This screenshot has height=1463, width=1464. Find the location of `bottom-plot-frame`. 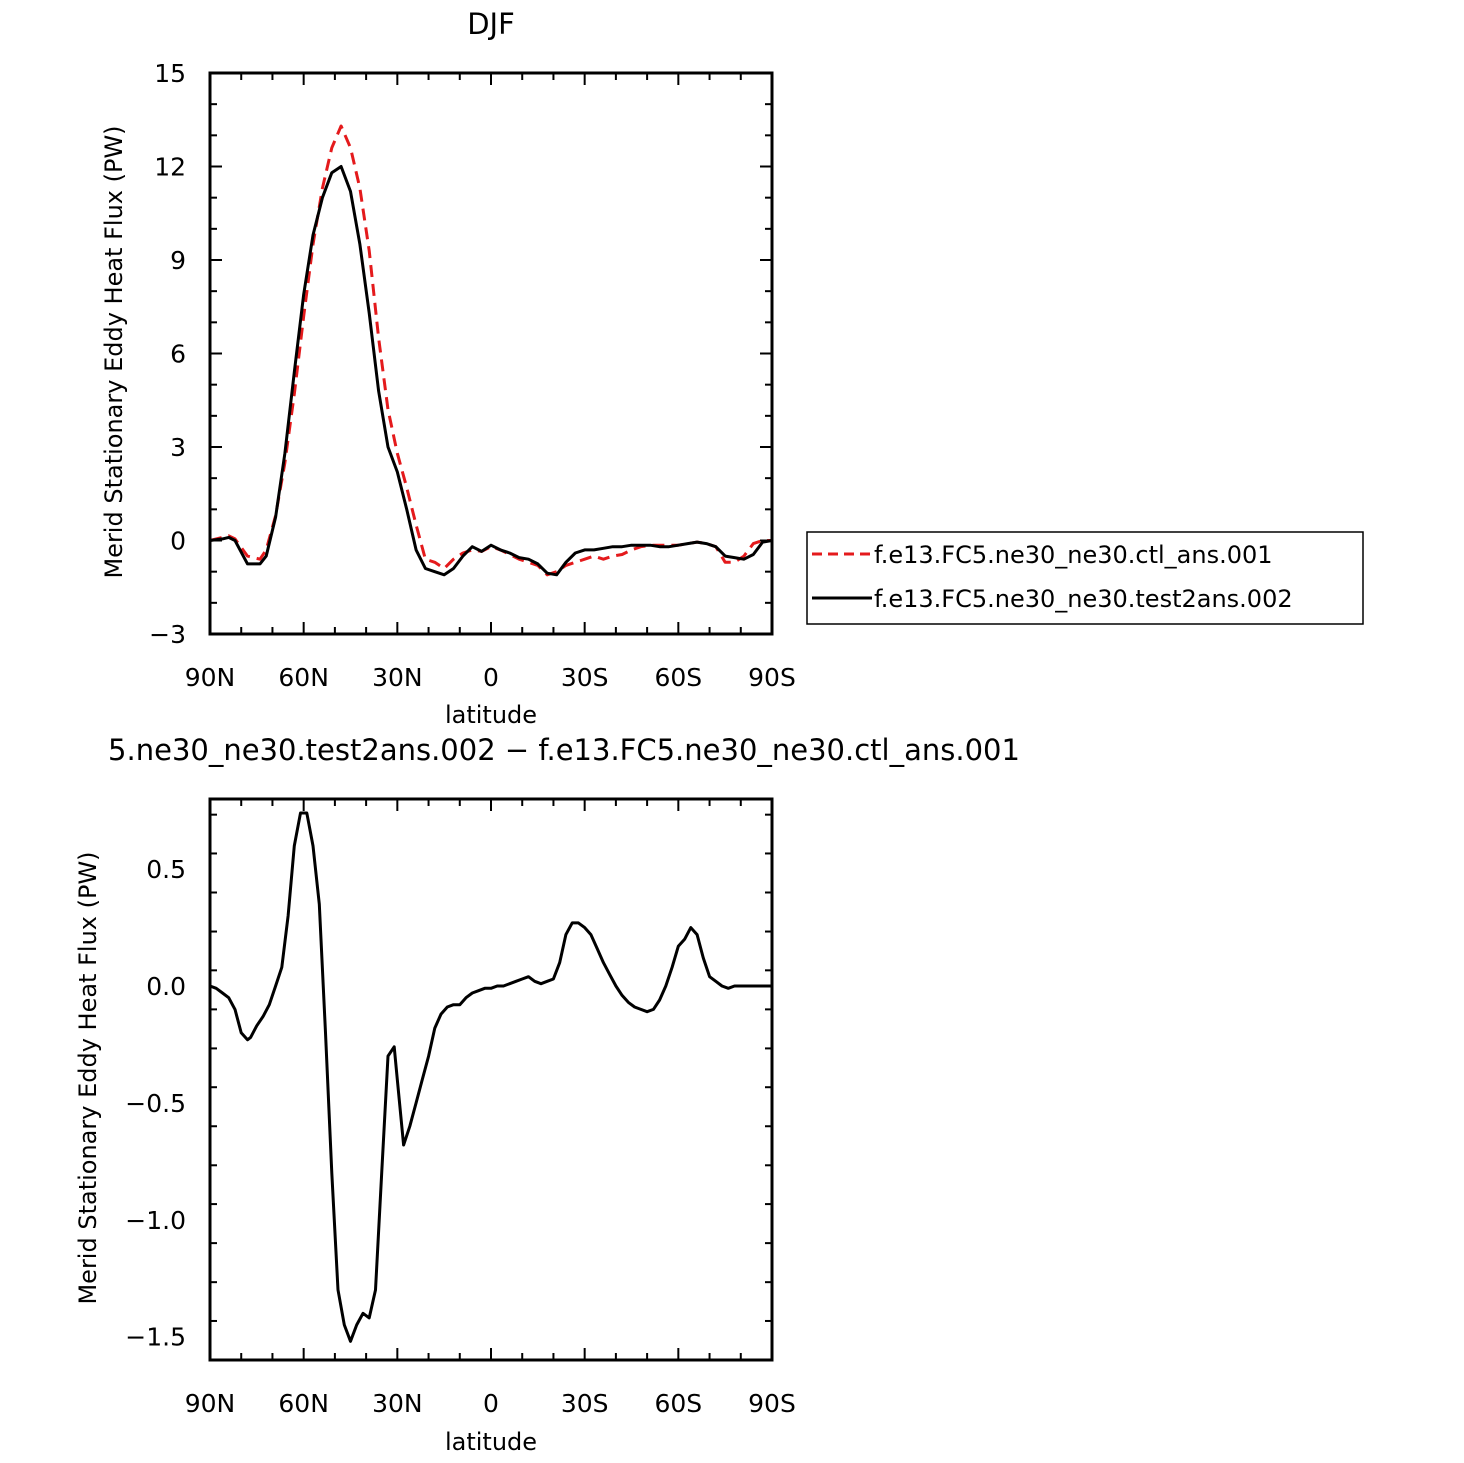

bottom-plot-frame is located at coordinates (491, 1079).